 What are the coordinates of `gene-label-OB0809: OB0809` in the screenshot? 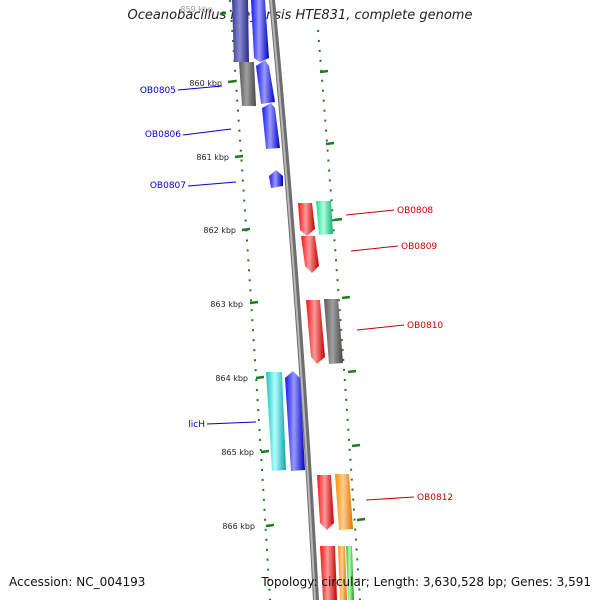 It's located at (419, 247).